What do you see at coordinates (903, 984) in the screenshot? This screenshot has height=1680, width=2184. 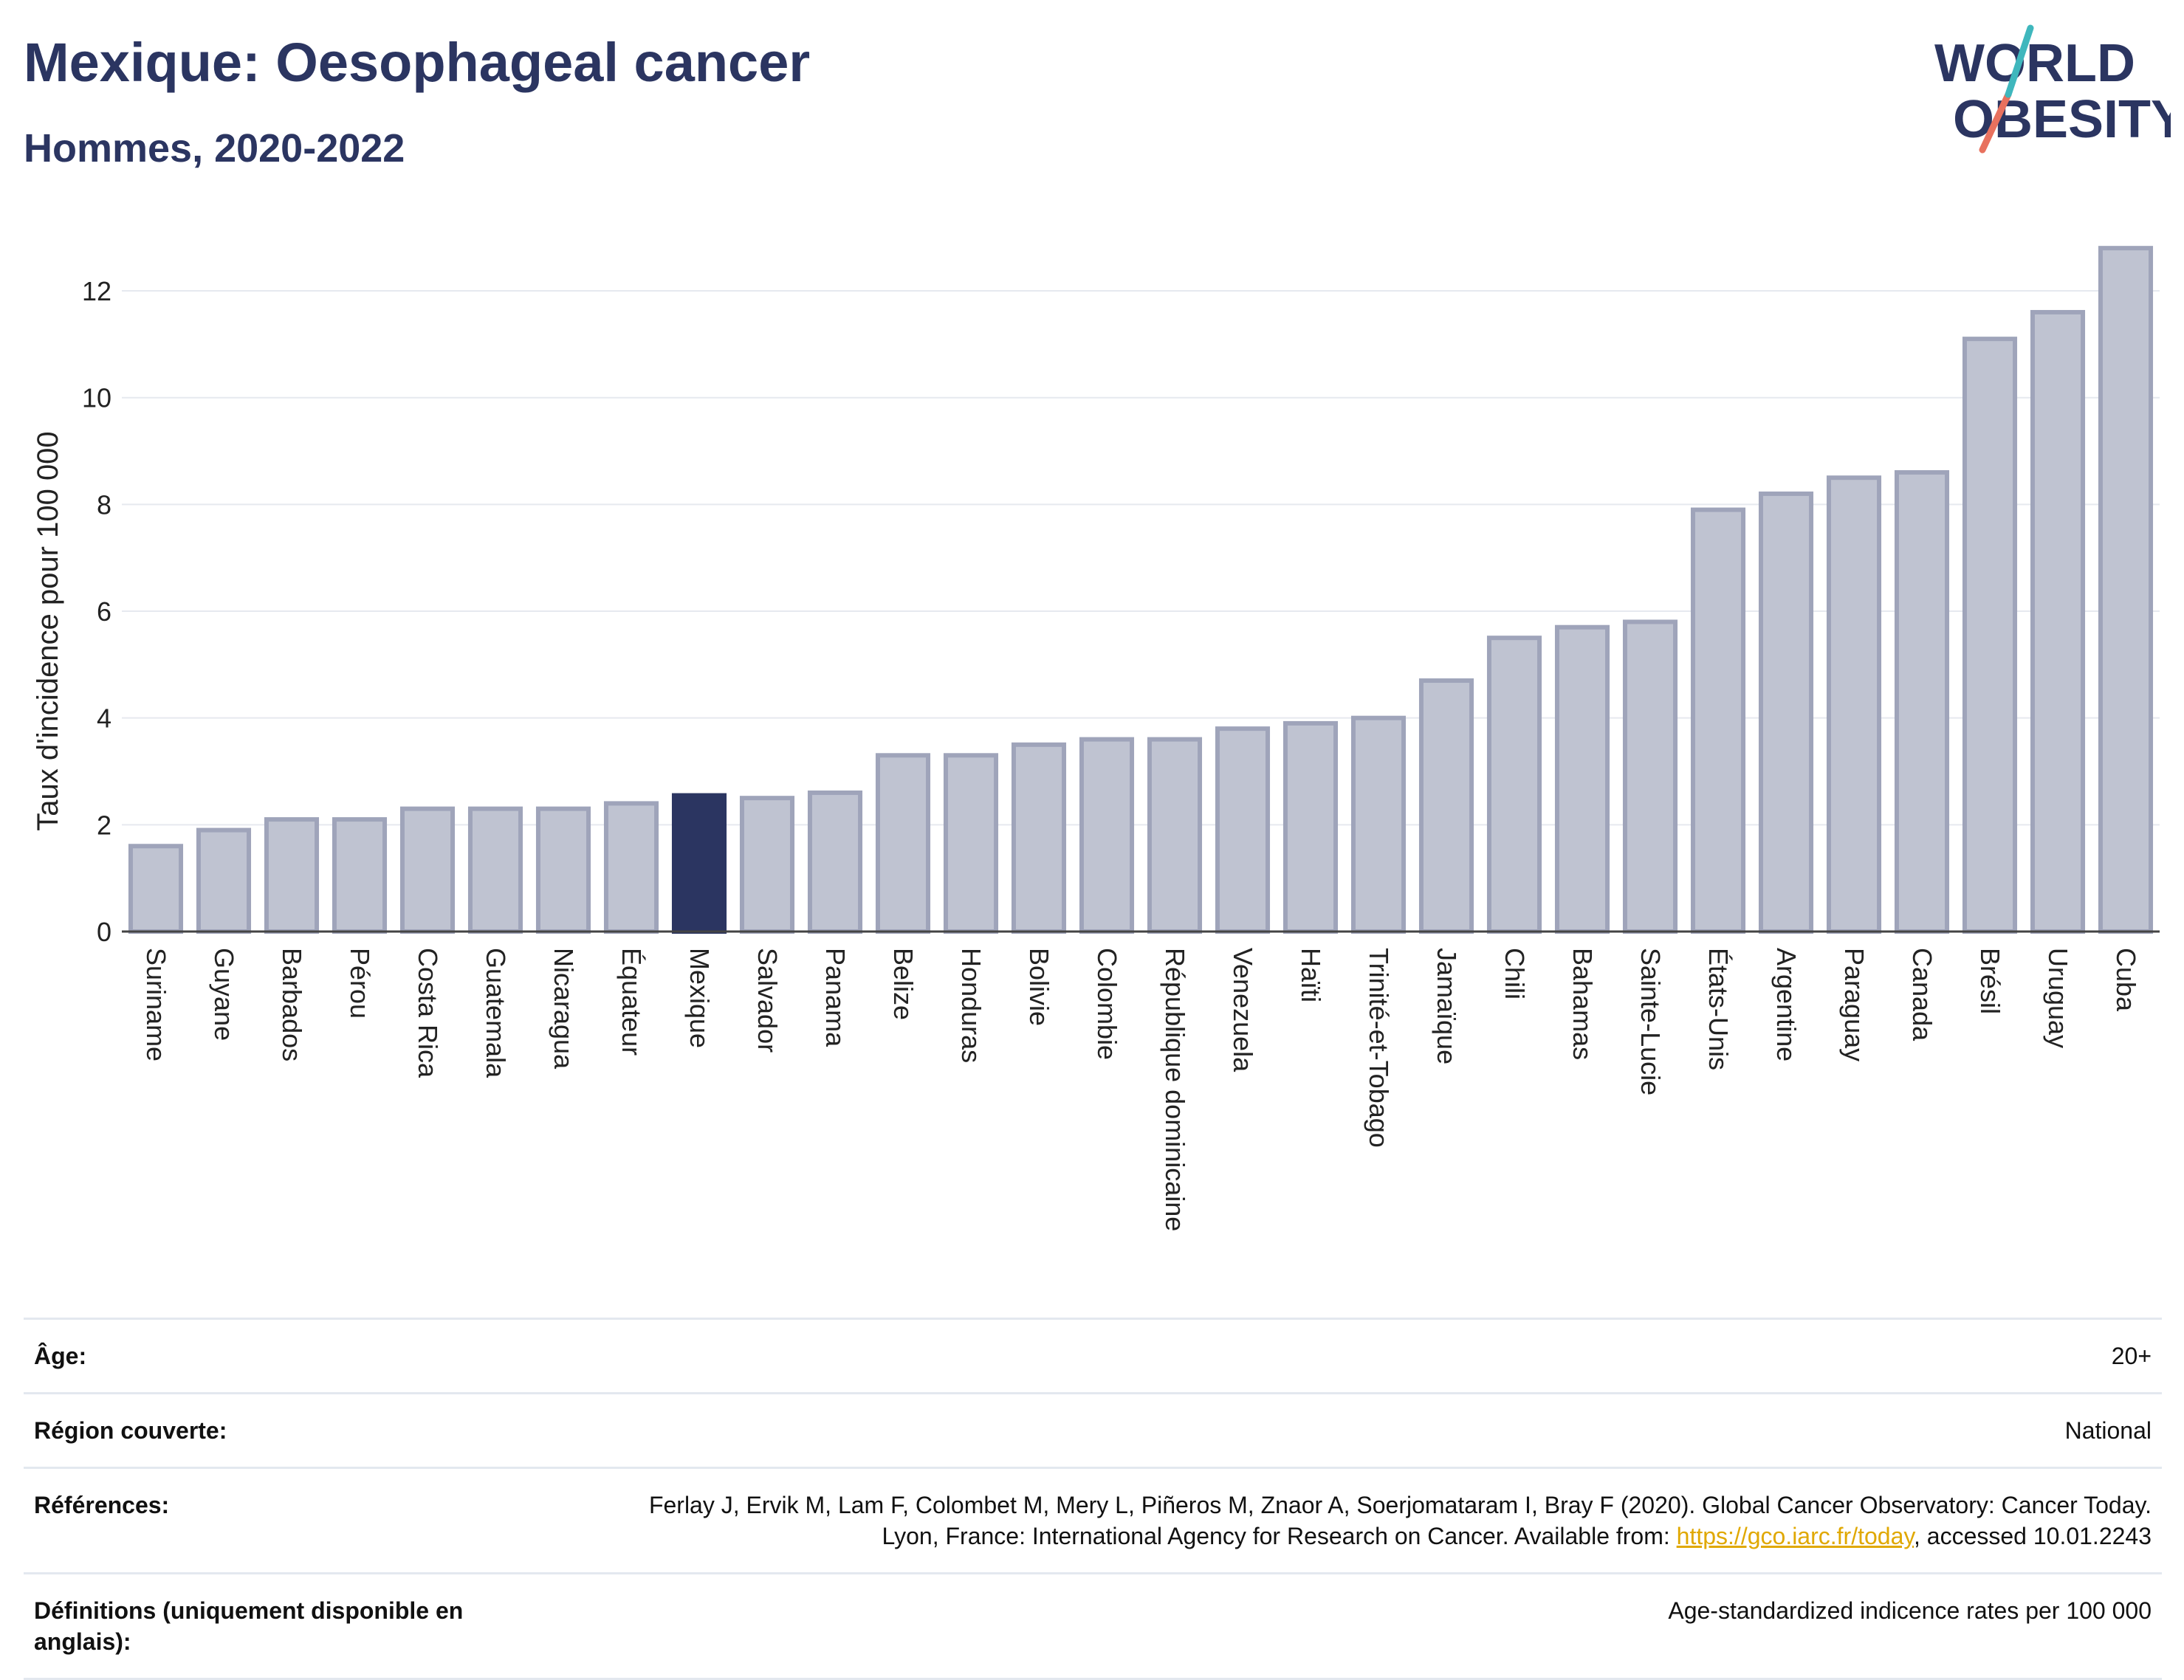 I see `x-tick-label: Belize` at bounding box center [903, 984].